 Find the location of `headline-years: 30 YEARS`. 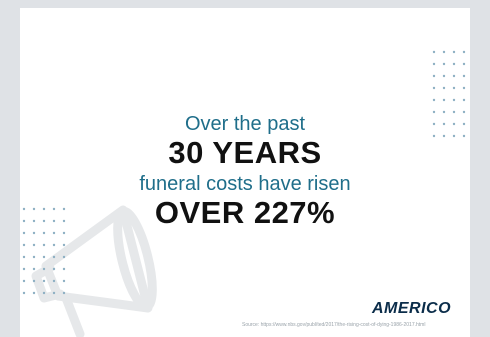

headline-years: 30 YEARS is located at coordinates (245, 152).